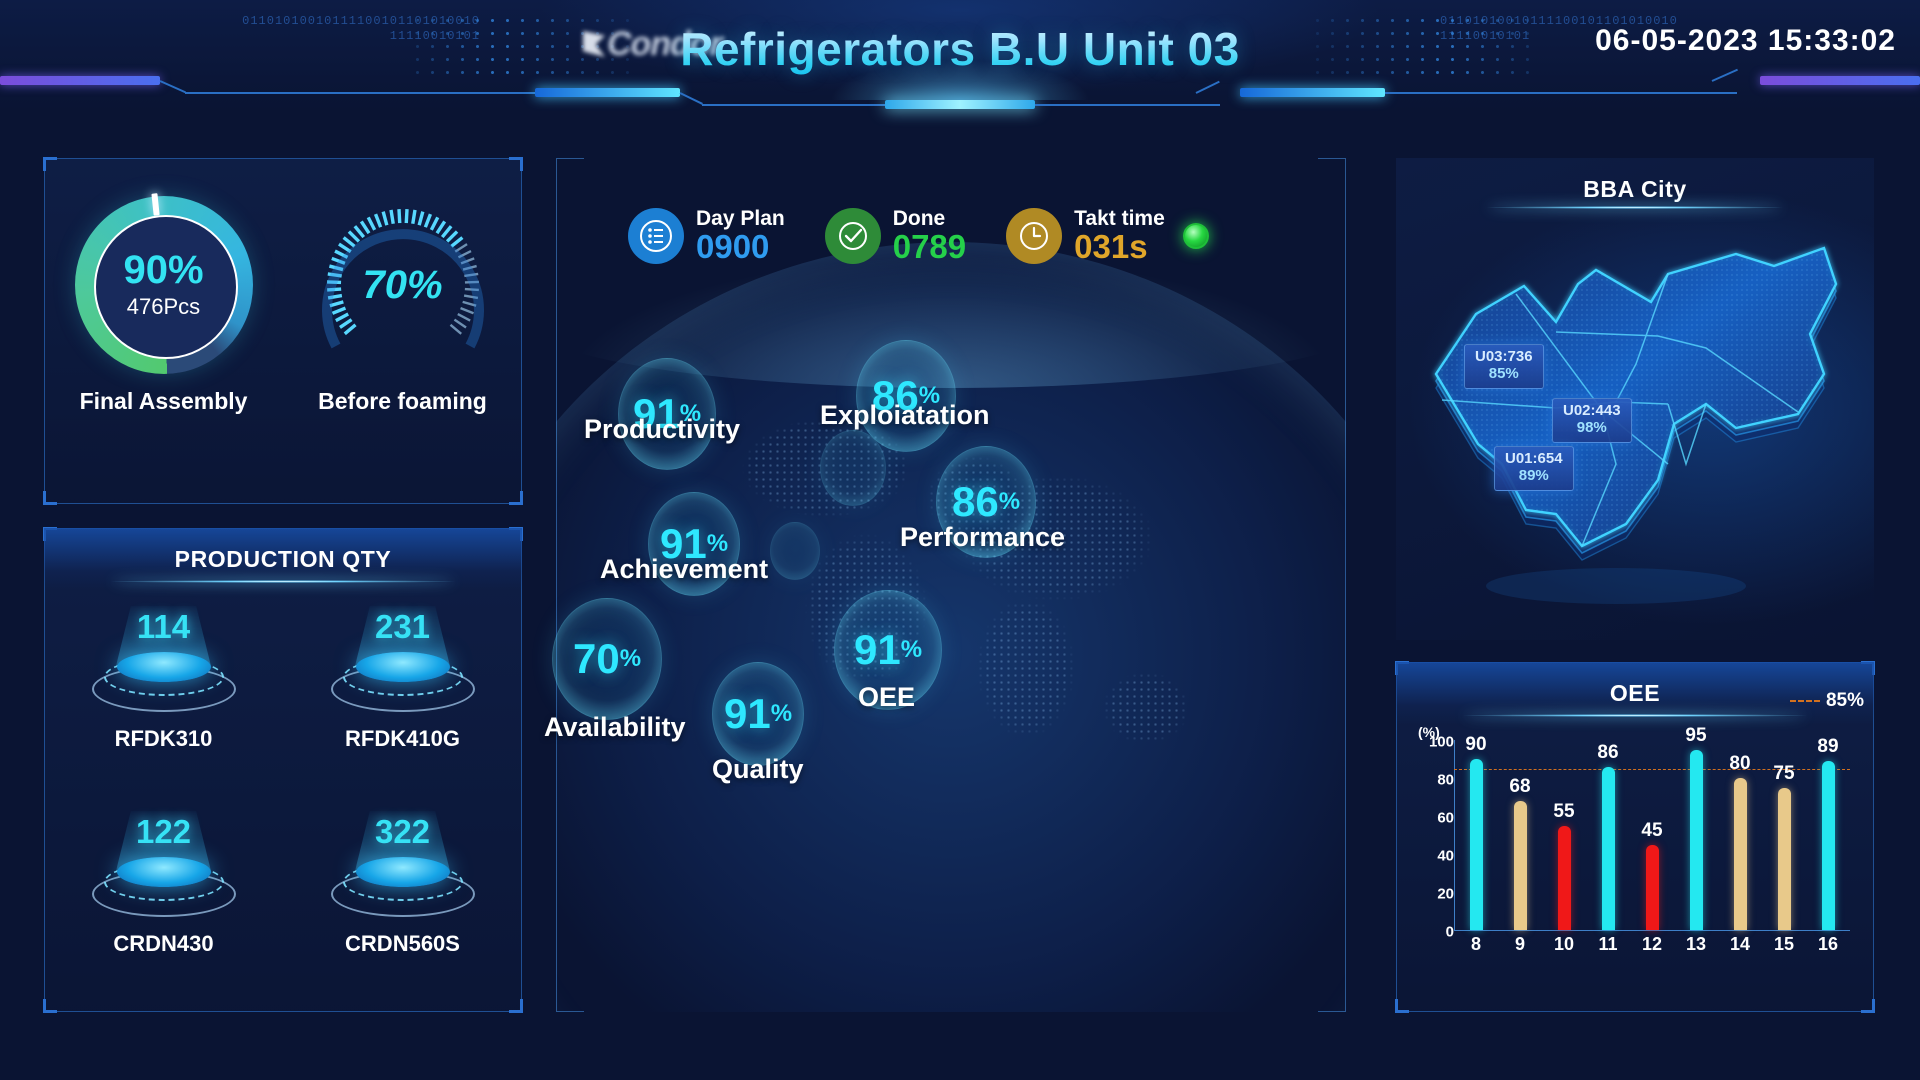  I want to click on bar-value-label: 75, so click(1784, 773).